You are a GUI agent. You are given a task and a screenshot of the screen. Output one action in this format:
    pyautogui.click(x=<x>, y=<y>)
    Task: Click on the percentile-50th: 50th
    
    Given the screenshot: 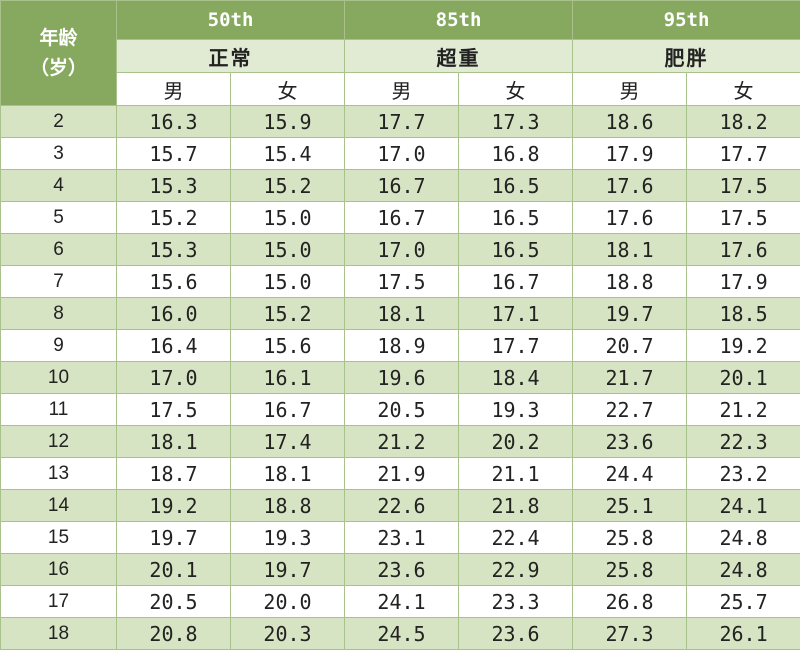 What is the action you would take?
    pyautogui.click(x=231, y=20)
    